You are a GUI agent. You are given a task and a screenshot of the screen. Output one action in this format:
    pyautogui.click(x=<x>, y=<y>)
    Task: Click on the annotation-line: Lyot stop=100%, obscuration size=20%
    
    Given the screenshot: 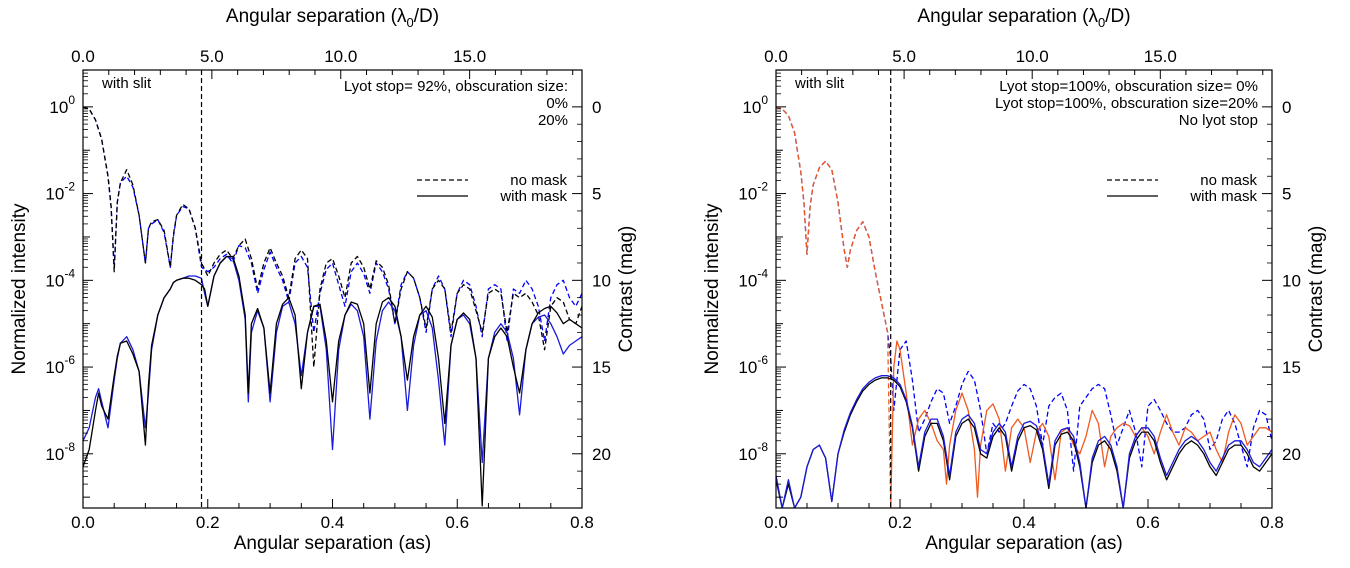 What is the action you would take?
    pyautogui.click(x=1126, y=103)
    